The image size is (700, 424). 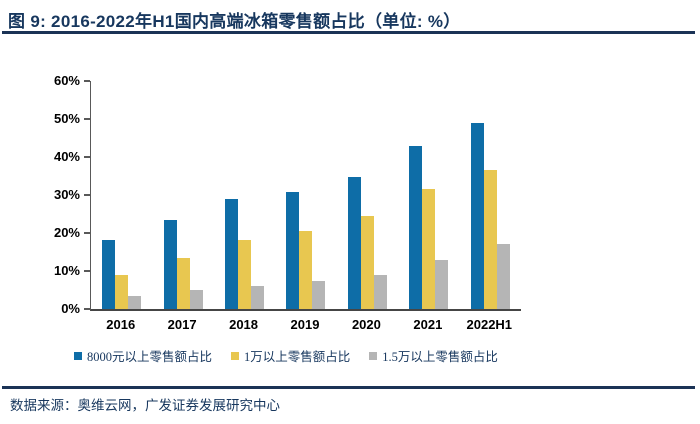 I want to click on bar-group-2016, so click(x=121, y=195).